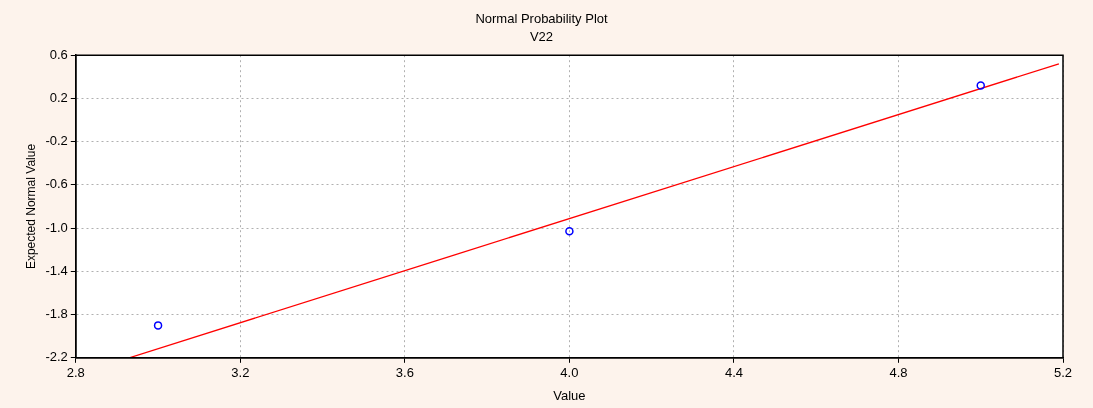  I want to click on x-tick-label: 4.0, so click(569, 373).